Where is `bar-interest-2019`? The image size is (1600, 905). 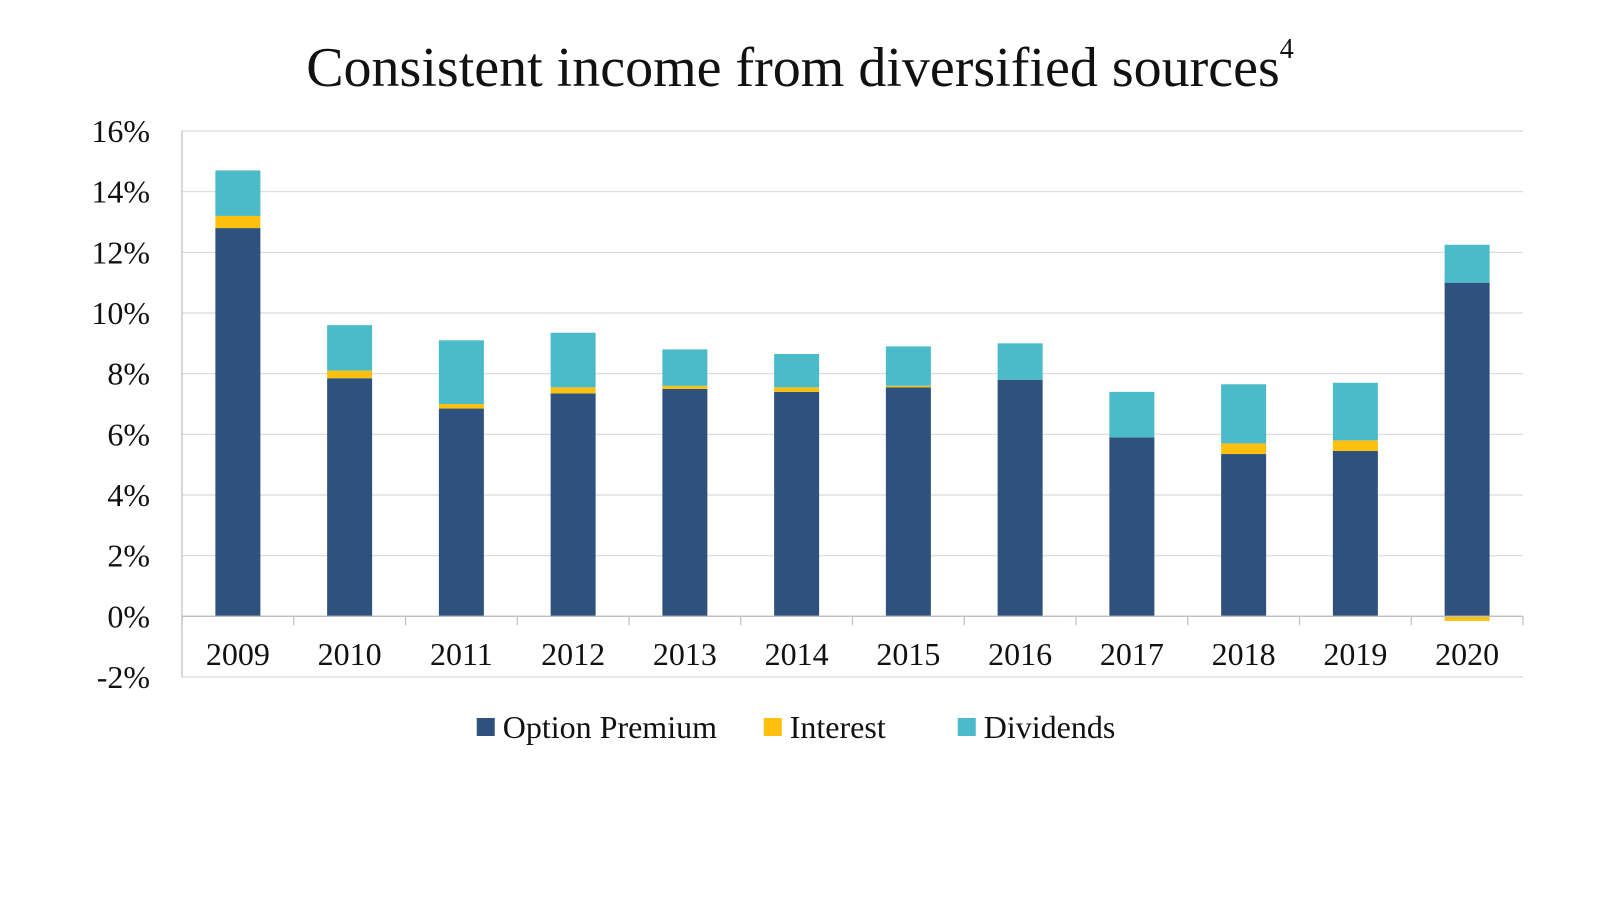
bar-interest-2019 is located at coordinates (1355, 446).